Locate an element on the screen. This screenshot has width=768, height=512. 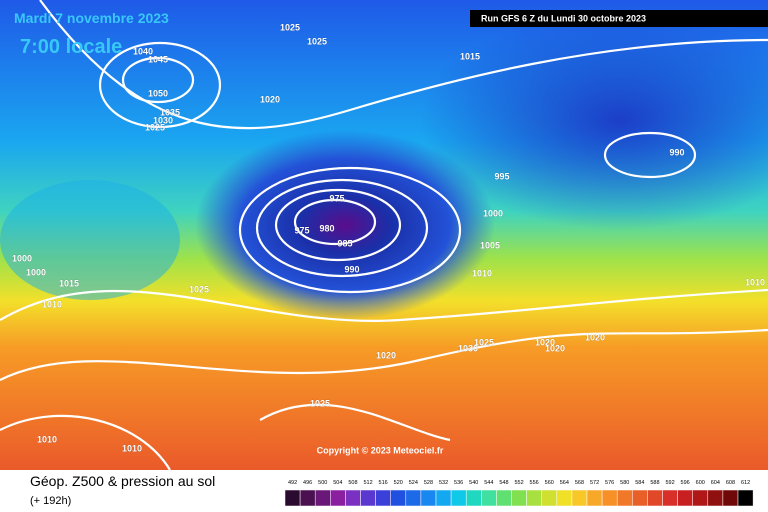
legend-label: 556 is located at coordinates (534, 483).